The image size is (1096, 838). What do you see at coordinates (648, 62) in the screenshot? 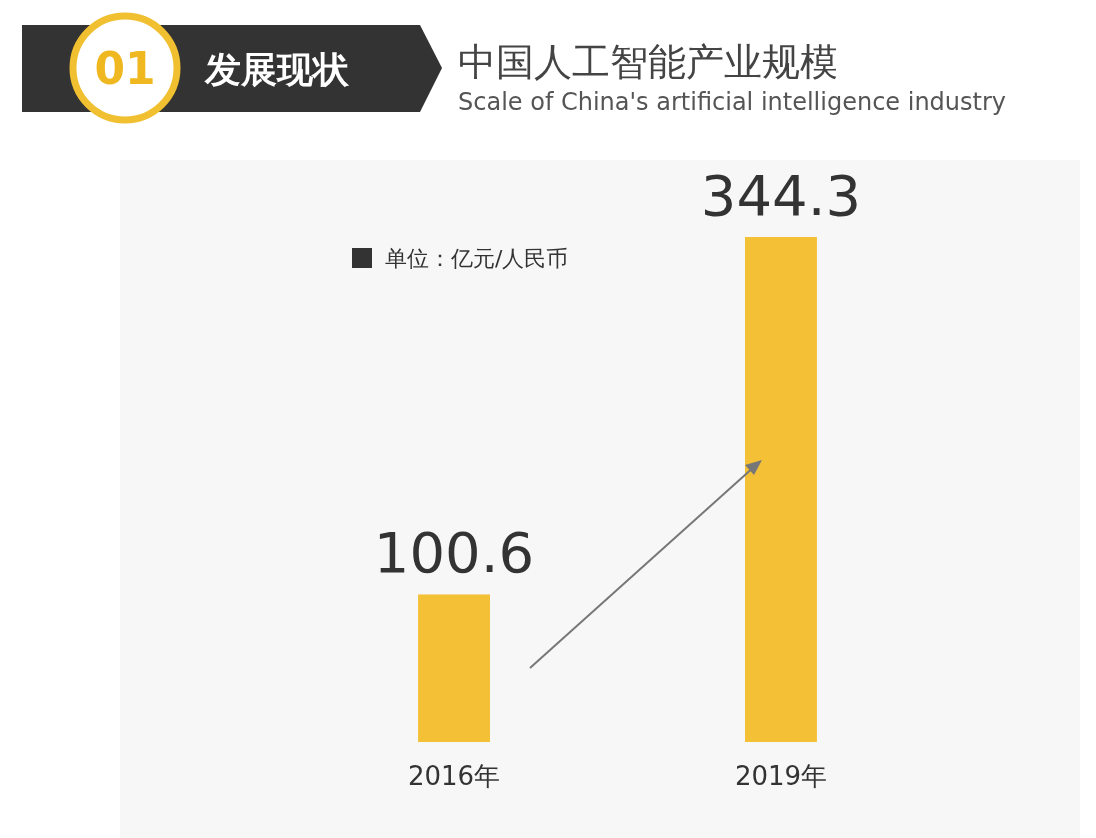
I see `chart-title: 中国人工智能产业规模` at bounding box center [648, 62].